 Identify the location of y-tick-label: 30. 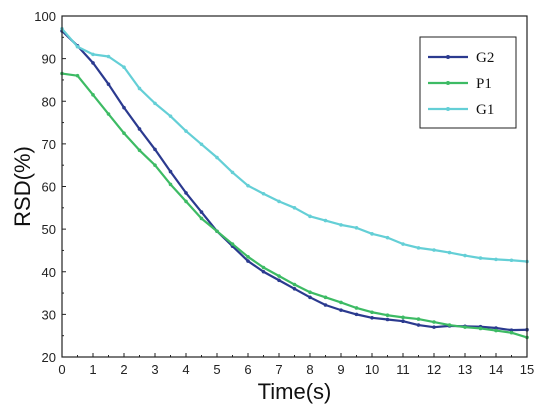
(49, 314).